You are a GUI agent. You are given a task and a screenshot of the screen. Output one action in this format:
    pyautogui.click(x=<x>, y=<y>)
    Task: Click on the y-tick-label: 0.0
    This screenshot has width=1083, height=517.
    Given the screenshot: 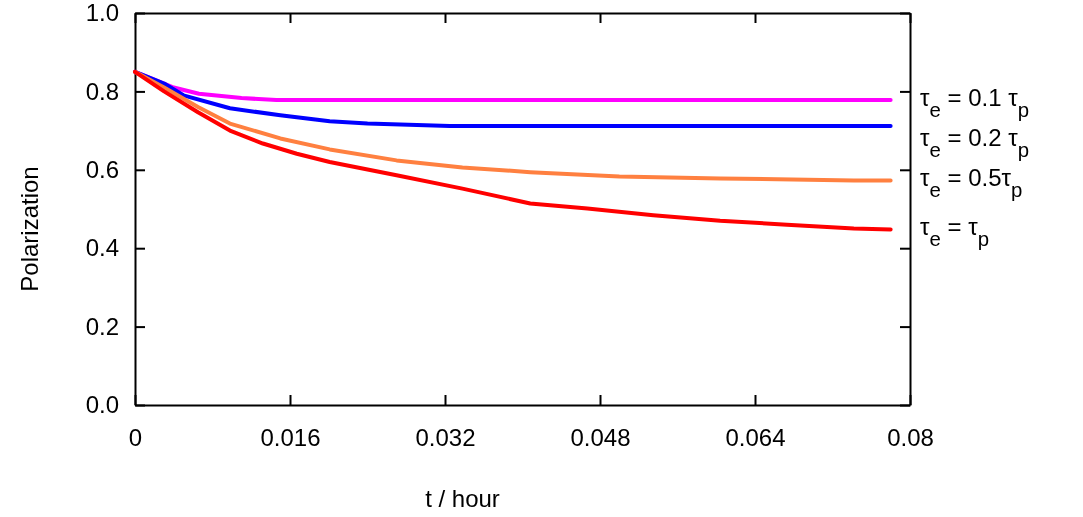 What is the action you would take?
    pyautogui.click(x=102, y=405)
    